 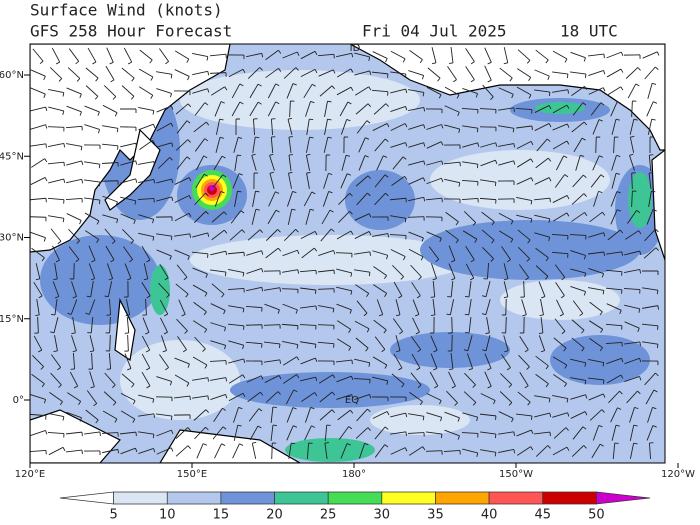 What do you see at coordinates (140, 498) in the screenshot?
I see `colorbar-segment` at bounding box center [140, 498].